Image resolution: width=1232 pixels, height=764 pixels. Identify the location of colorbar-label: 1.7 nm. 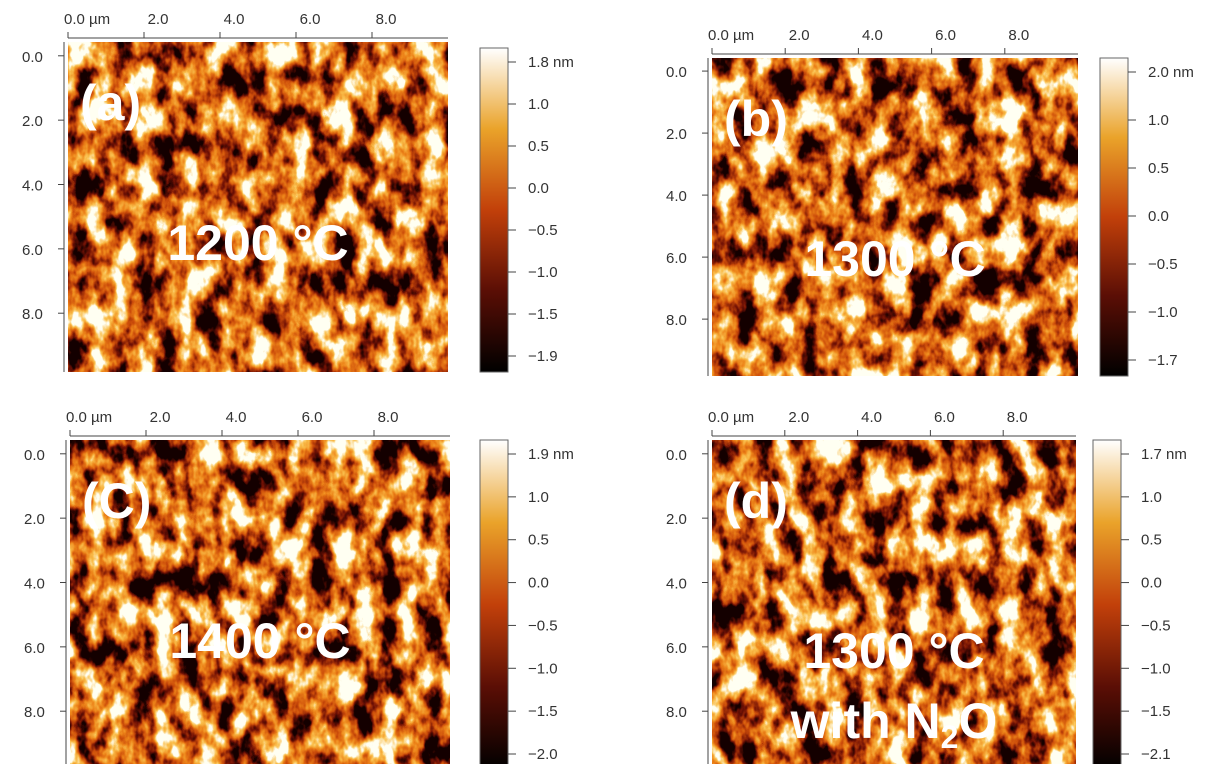
(1164, 454).